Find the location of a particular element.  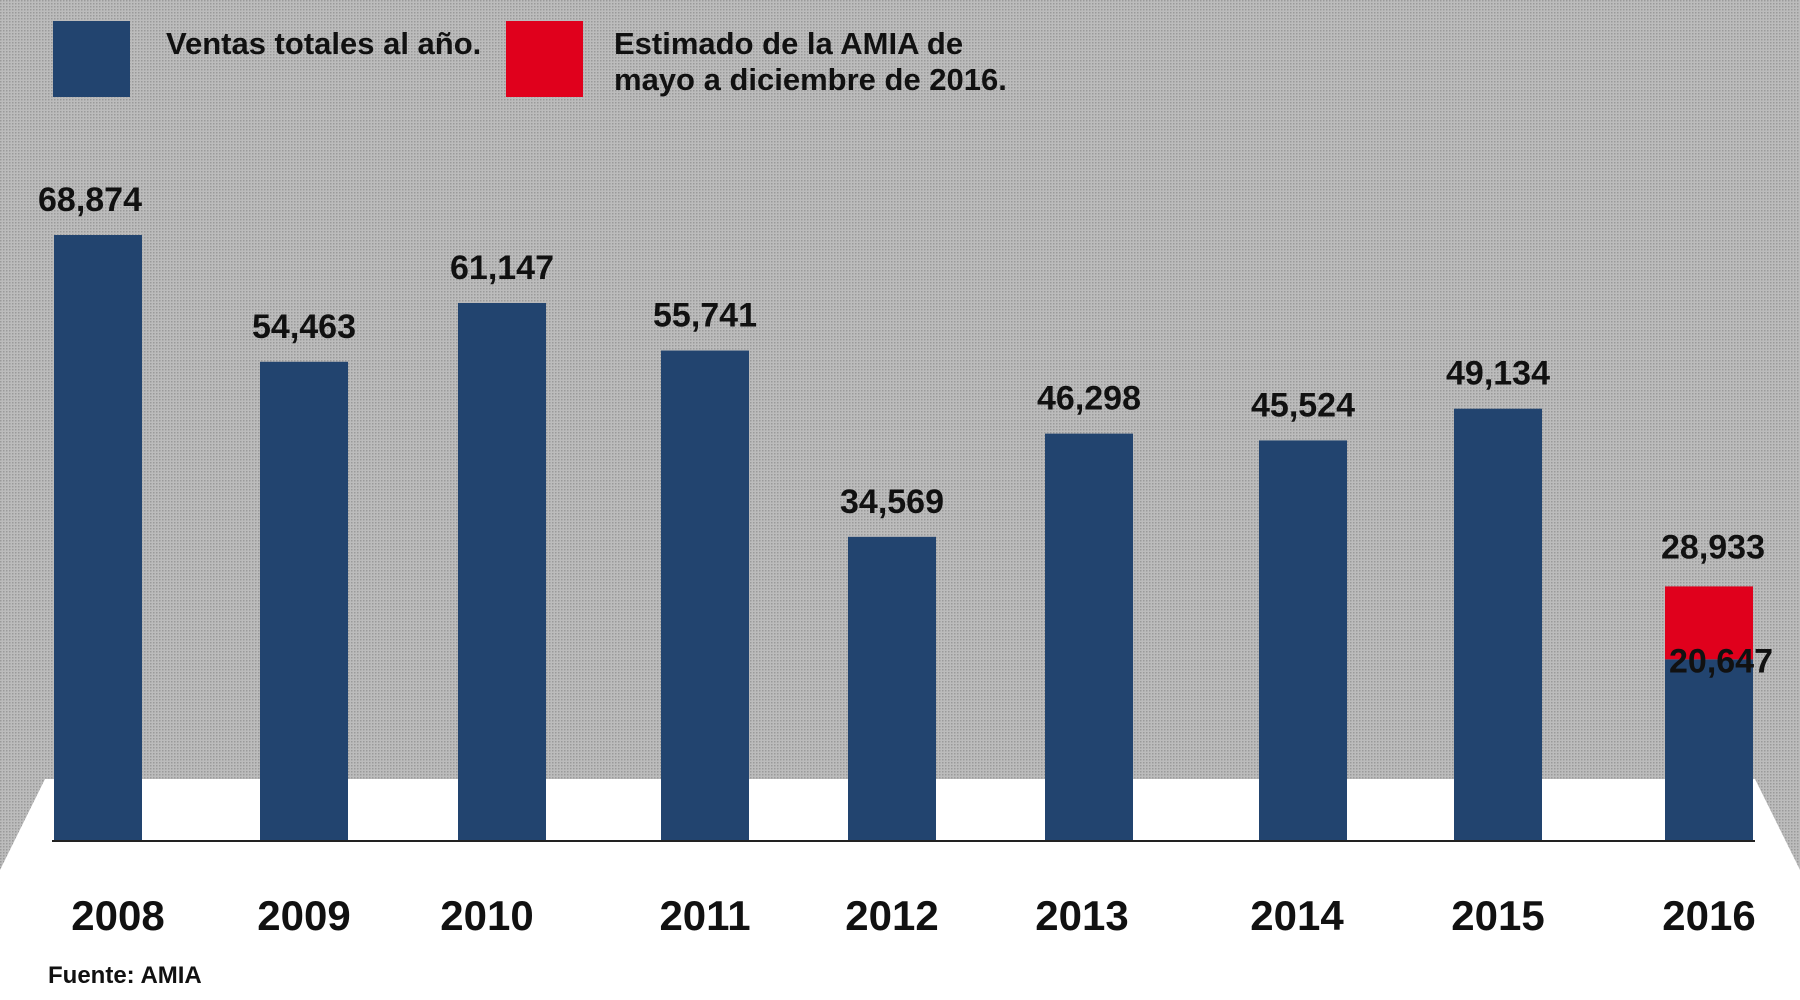

bar-estimate-2016 is located at coordinates (1709, 623).